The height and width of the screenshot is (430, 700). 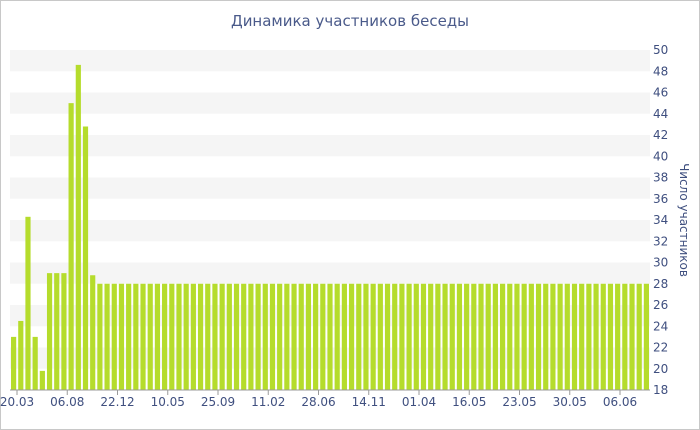 What do you see at coordinates (369, 402) in the screenshot?
I see `x-tick-label: 14.11` at bounding box center [369, 402].